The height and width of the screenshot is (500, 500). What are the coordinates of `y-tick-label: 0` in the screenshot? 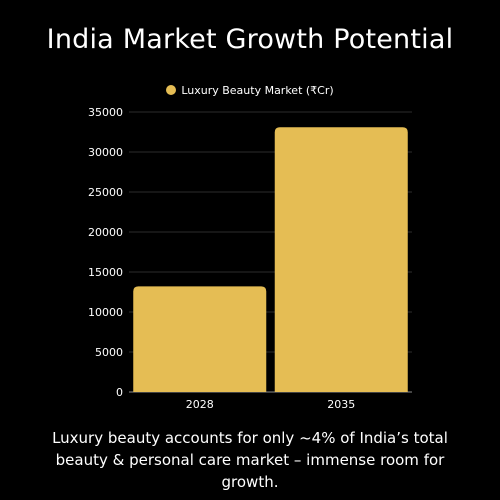 It's located at (119, 392).